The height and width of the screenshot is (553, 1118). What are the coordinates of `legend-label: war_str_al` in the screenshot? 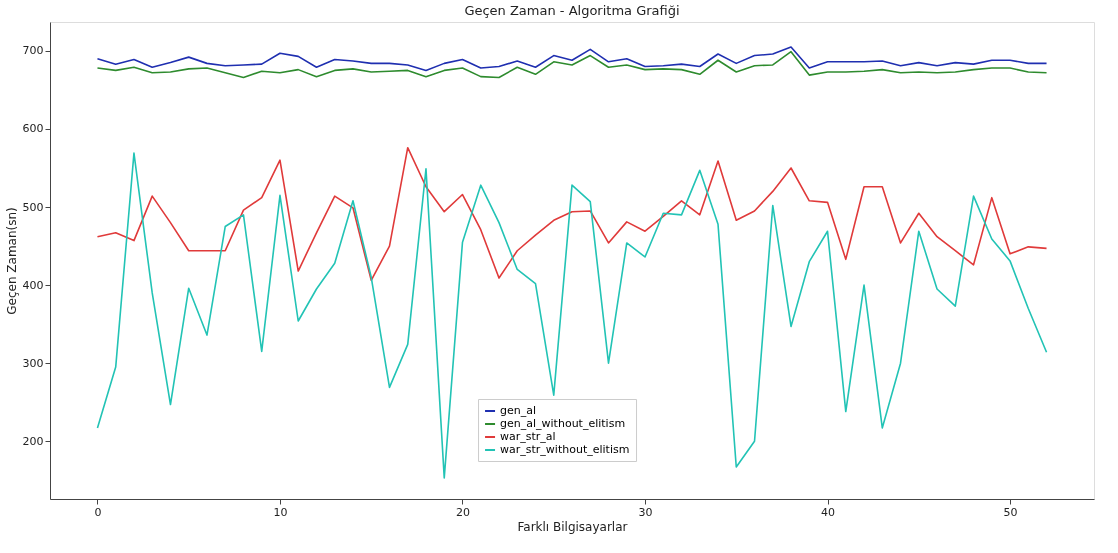 It's located at (528, 436).